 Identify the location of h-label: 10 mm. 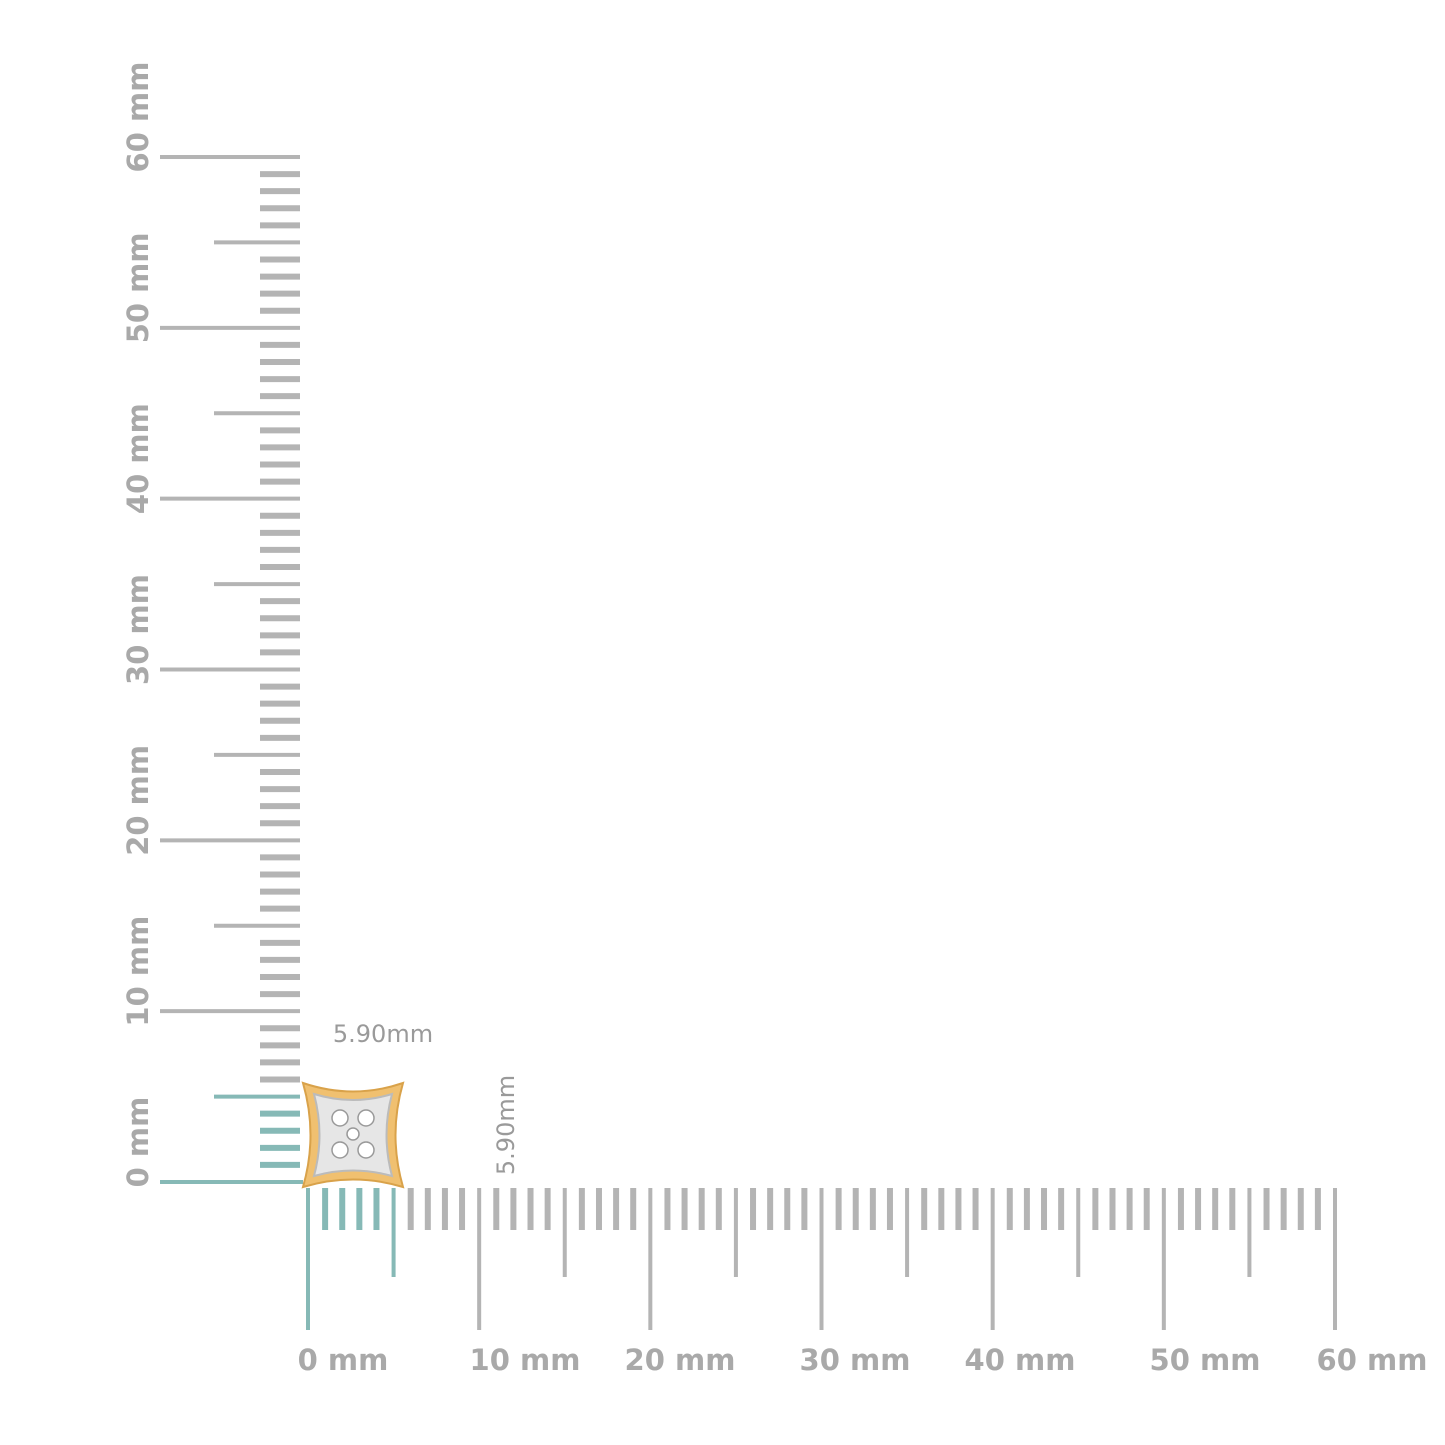
(525, 1360).